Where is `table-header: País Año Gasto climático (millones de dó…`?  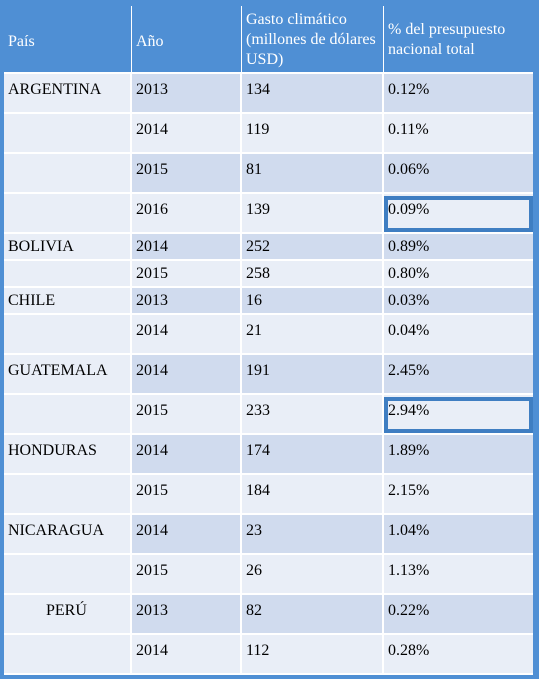
table-header: País Año Gasto climático (millones de dó… is located at coordinates (268, 40).